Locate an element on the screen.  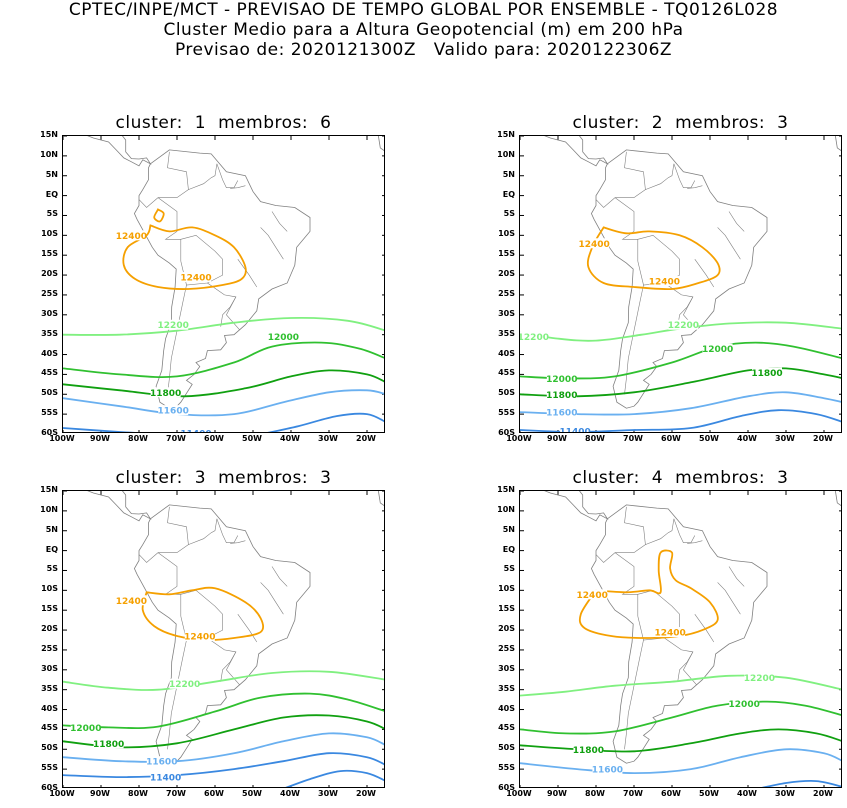
geopotential-map: 12400 12400 12200 12000 11800 11600 11400 is located at coordinates (223, 639).